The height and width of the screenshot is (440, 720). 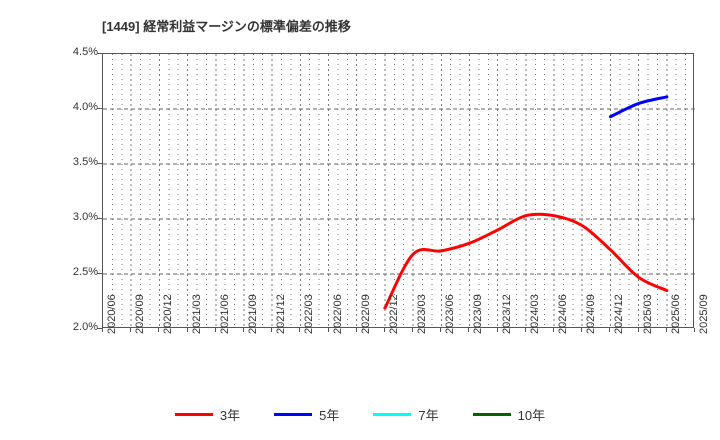 What do you see at coordinates (226, 26) in the screenshot?
I see `page-title: [1449] 経常利益マージンの標準偏差の推移` at bounding box center [226, 26].